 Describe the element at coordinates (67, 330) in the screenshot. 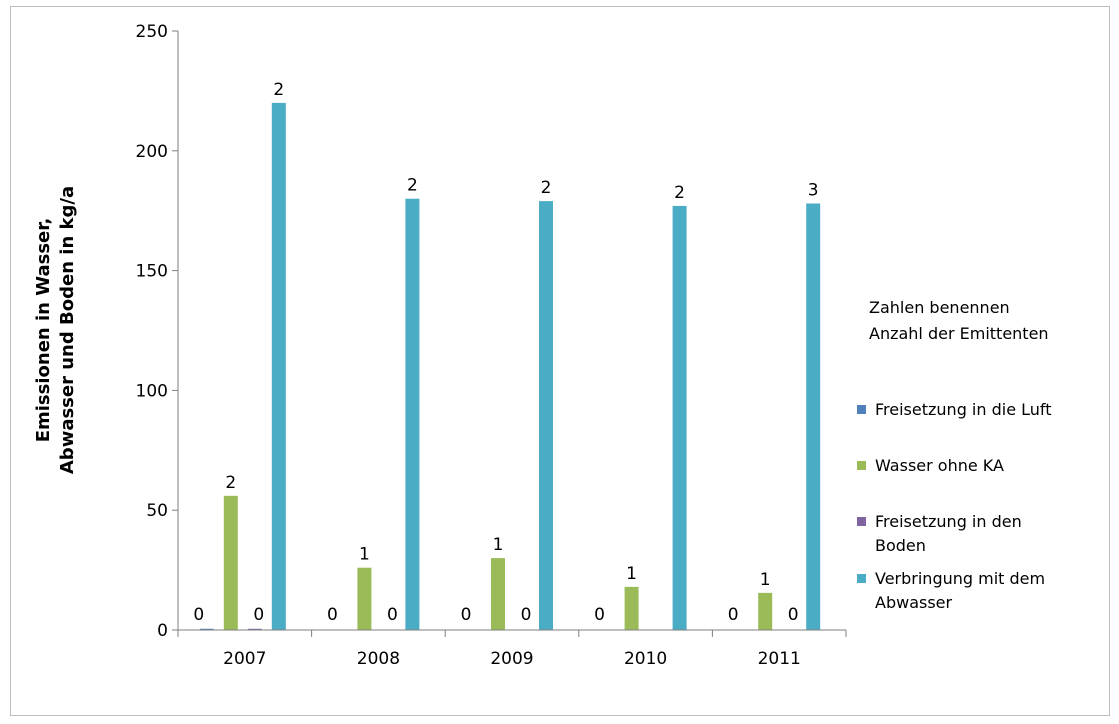

I see `y-axis-title-line: Abwasser und Boden in kg/a` at that location.